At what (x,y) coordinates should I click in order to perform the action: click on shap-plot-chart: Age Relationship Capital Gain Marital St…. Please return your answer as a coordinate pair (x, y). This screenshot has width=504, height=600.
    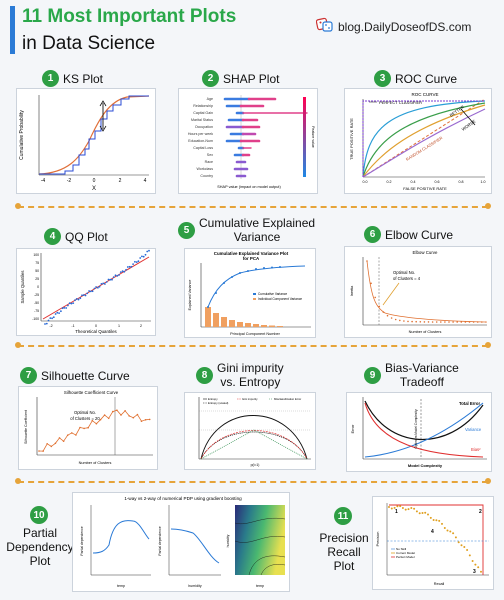
    Looking at the image, I should click on (251, 142).